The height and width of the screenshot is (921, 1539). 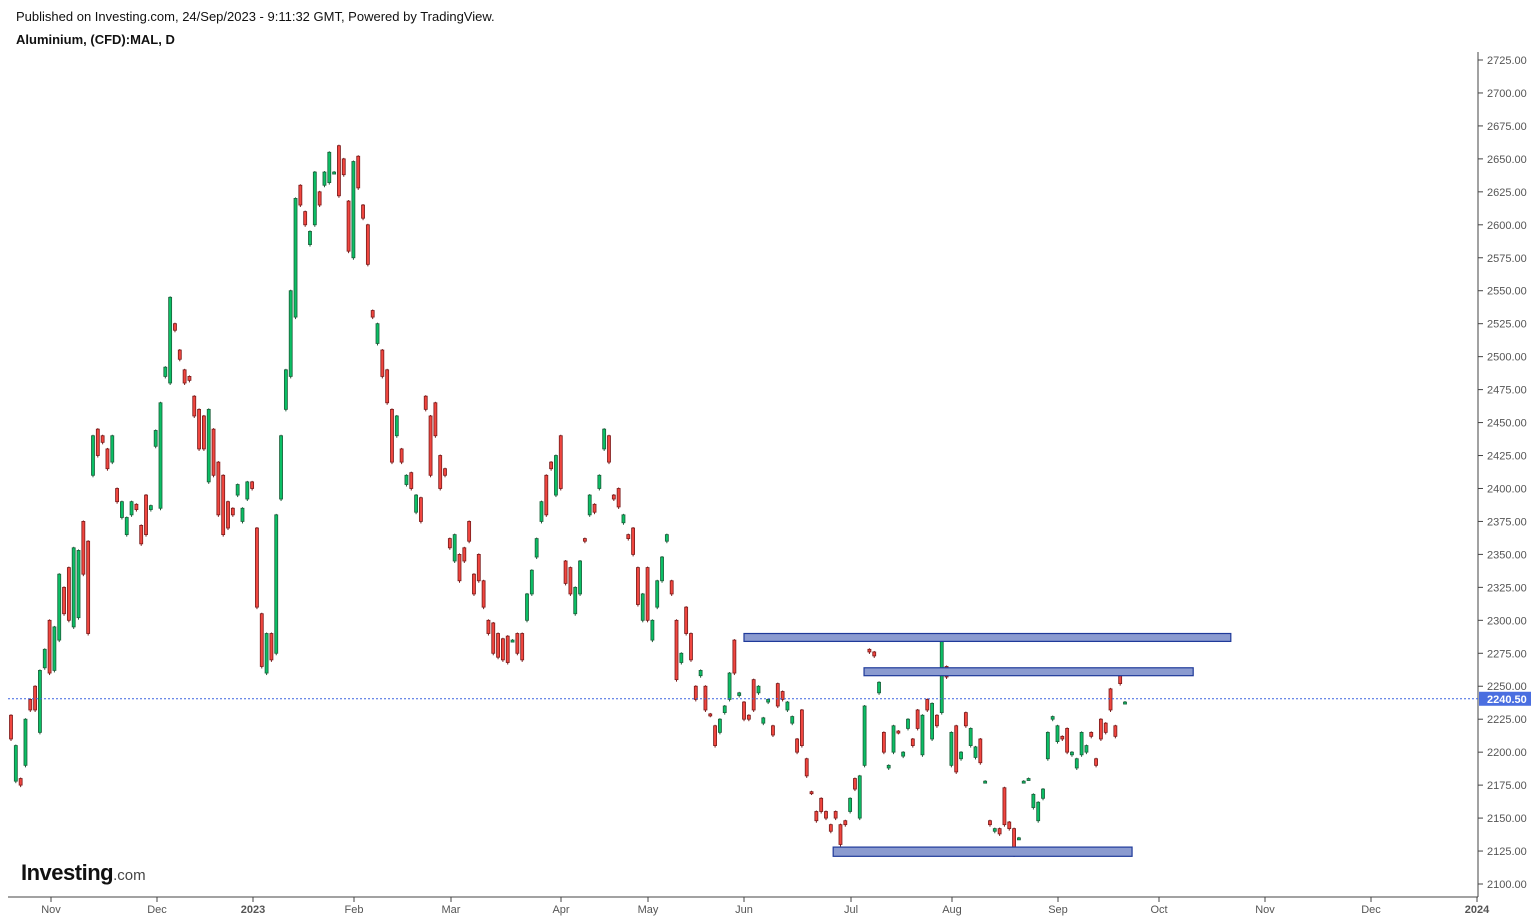 I want to click on x-tick-label: 2023, so click(x=253, y=910).